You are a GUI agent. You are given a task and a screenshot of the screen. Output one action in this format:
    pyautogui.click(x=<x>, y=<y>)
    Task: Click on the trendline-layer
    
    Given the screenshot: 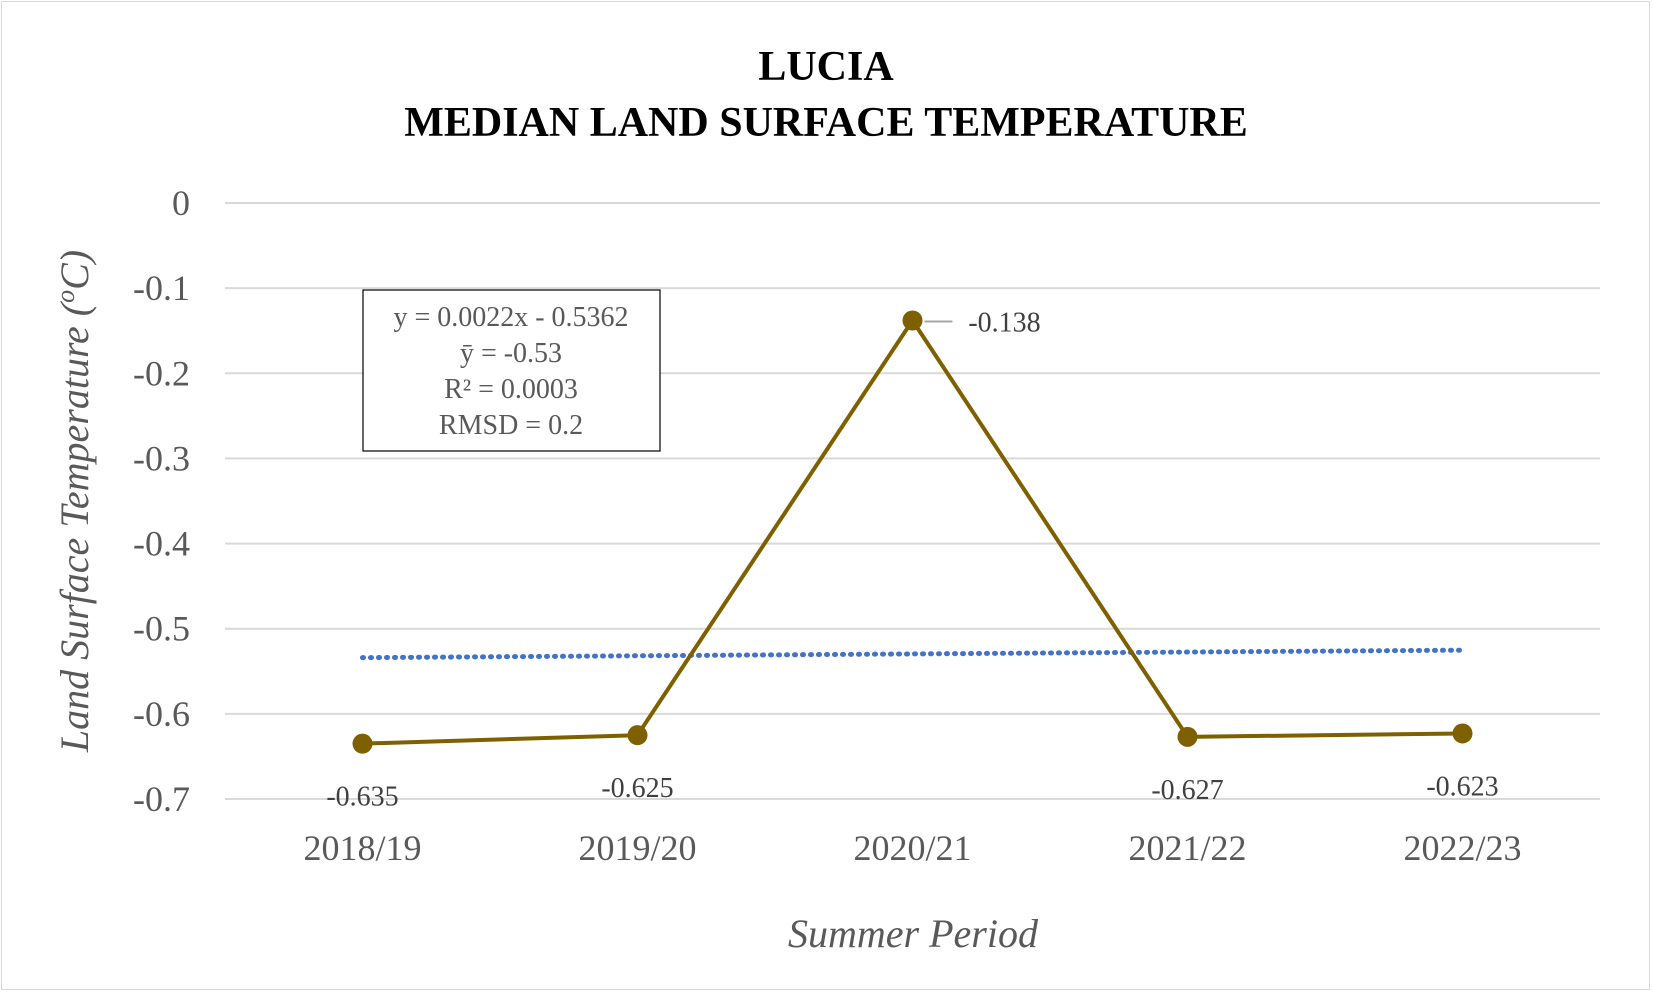 What is the action you would take?
    pyautogui.click(x=912, y=654)
    